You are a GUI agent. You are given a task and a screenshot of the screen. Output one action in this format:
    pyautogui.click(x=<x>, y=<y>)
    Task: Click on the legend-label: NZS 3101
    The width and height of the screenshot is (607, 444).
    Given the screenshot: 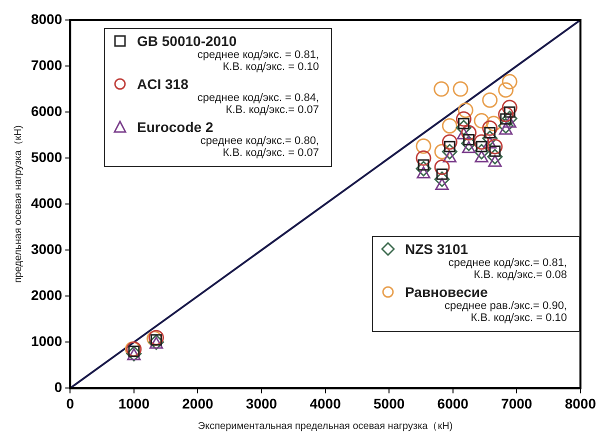 What is the action you would take?
    pyautogui.click(x=436, y=249)
    